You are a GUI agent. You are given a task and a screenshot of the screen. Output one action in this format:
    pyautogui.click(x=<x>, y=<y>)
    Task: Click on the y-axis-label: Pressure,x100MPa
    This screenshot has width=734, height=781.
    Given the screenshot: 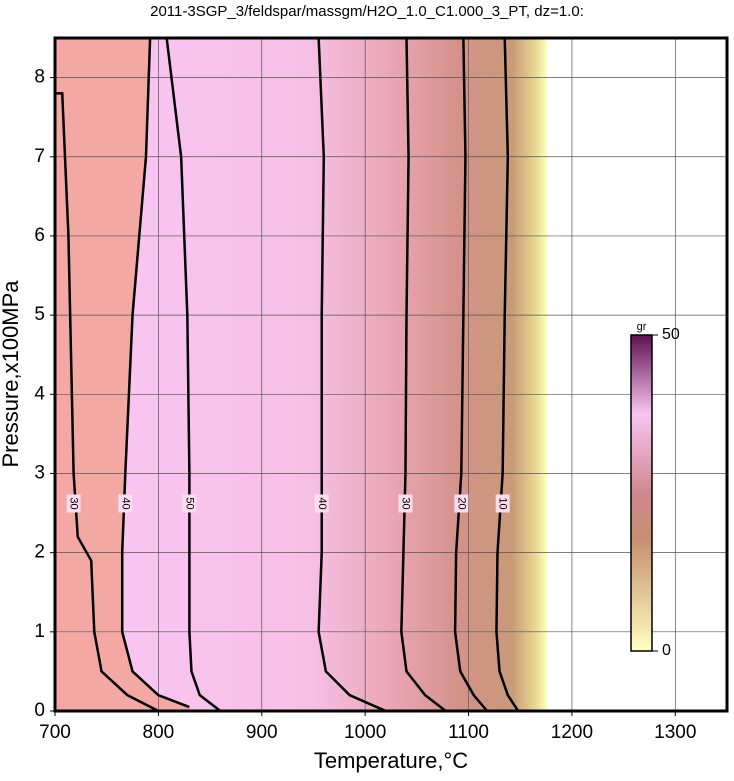 What is the action you would take?
    pyautogui.click(x=11, y=374)
    